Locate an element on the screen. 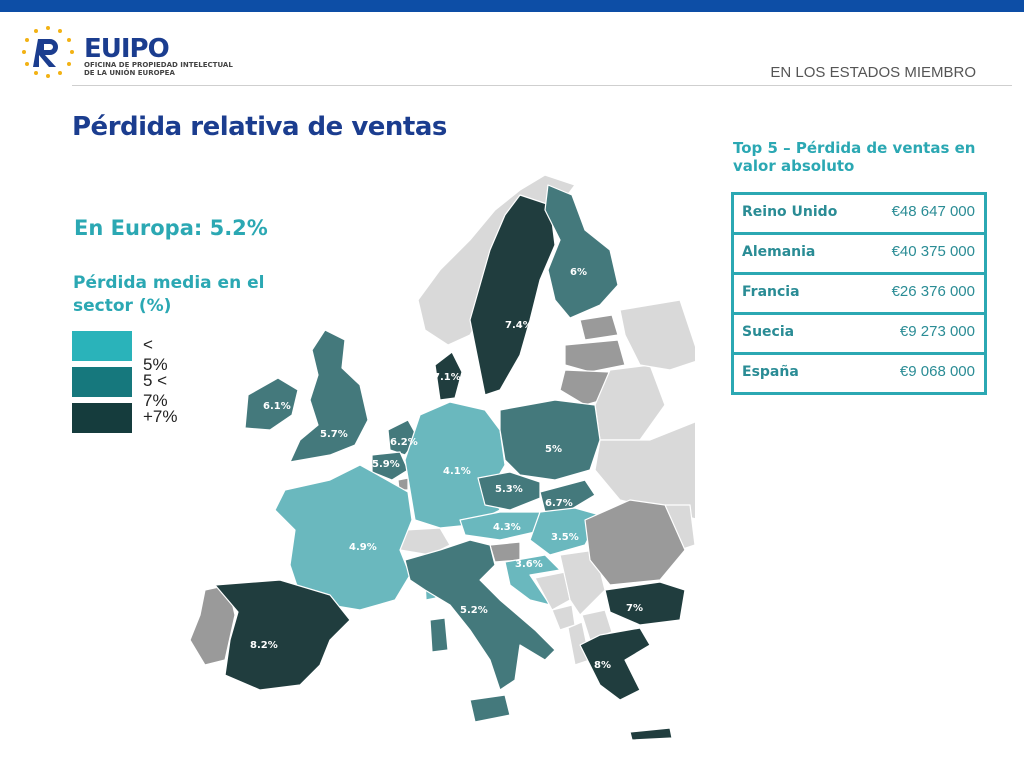  table-row: España €9 068 000 is located at coordinates (859, 373).